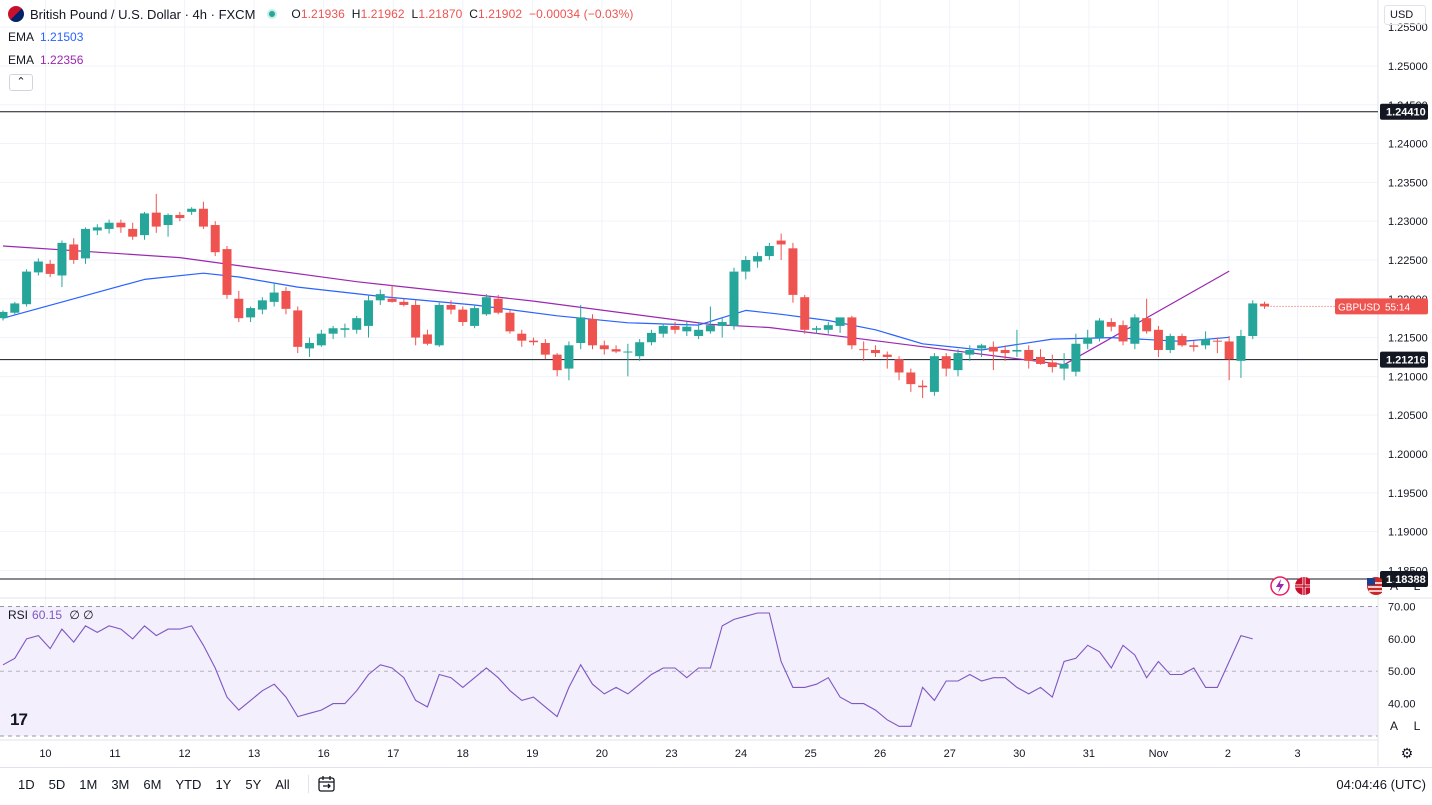 The width and height of the screenshot is (1432, 805). Describe the element at coordinates (114, 754) in the screenshot. I see `time-tick-label: 11` at that location.